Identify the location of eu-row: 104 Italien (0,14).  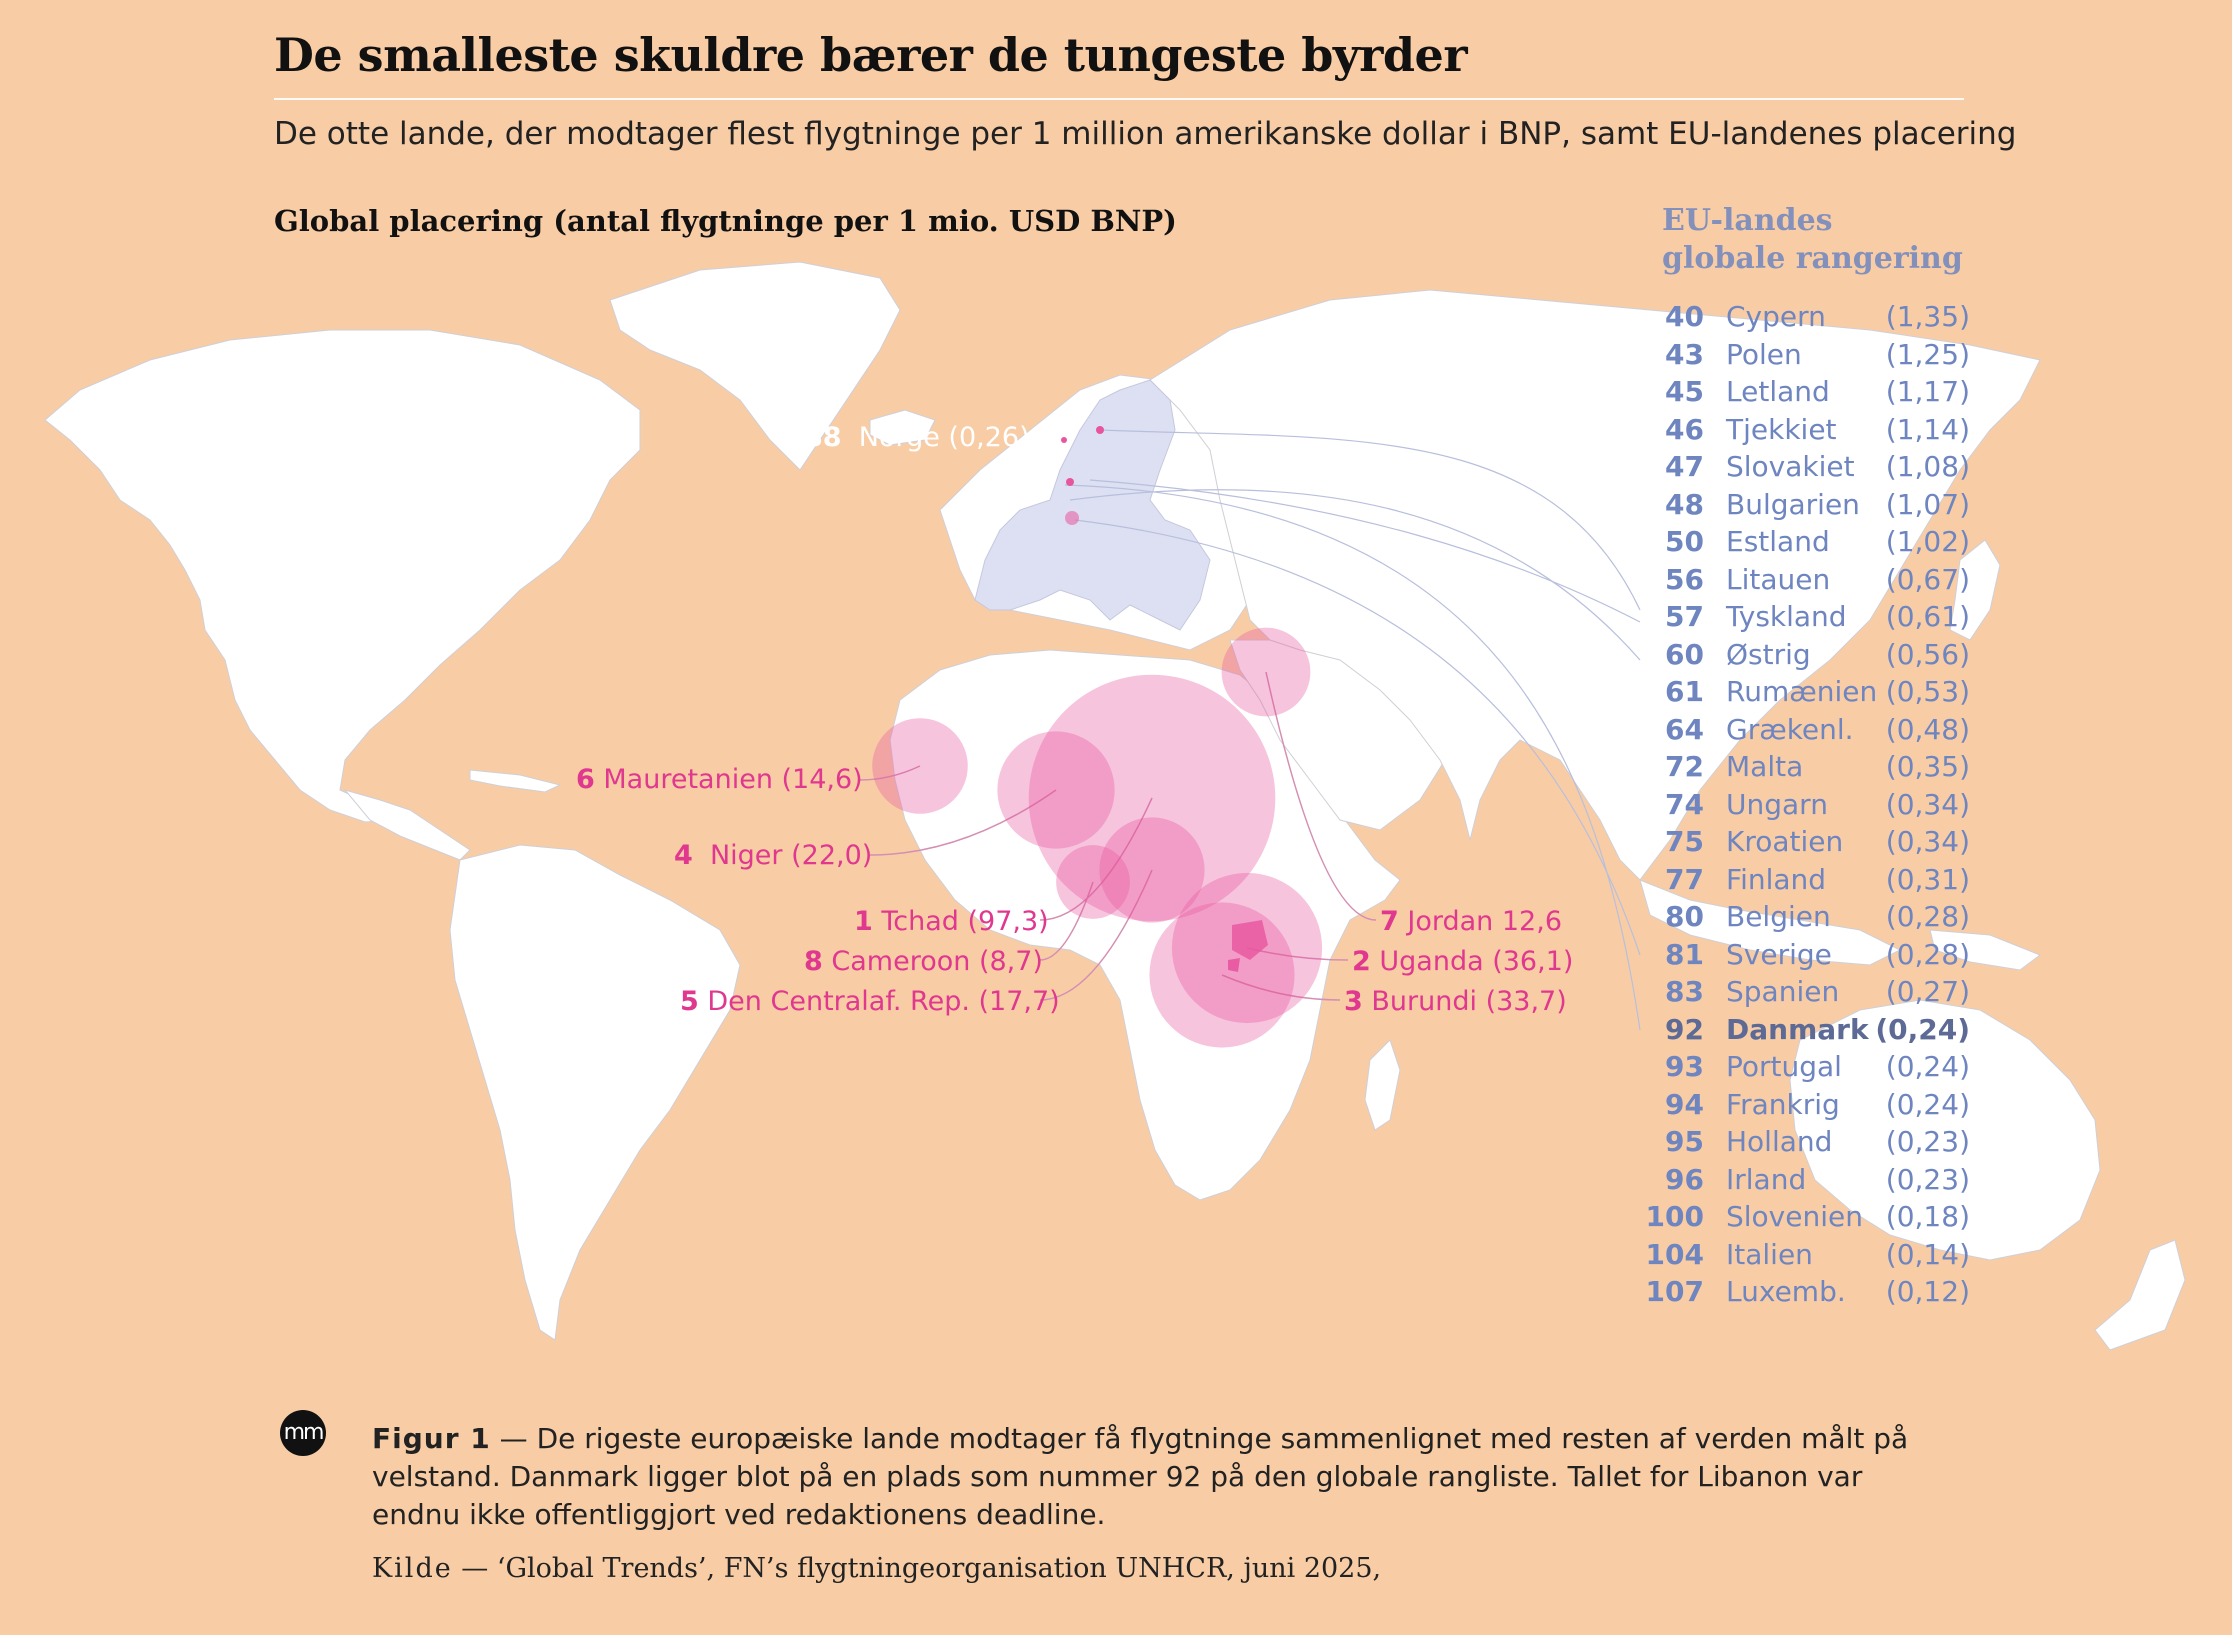
(1805, 1257).